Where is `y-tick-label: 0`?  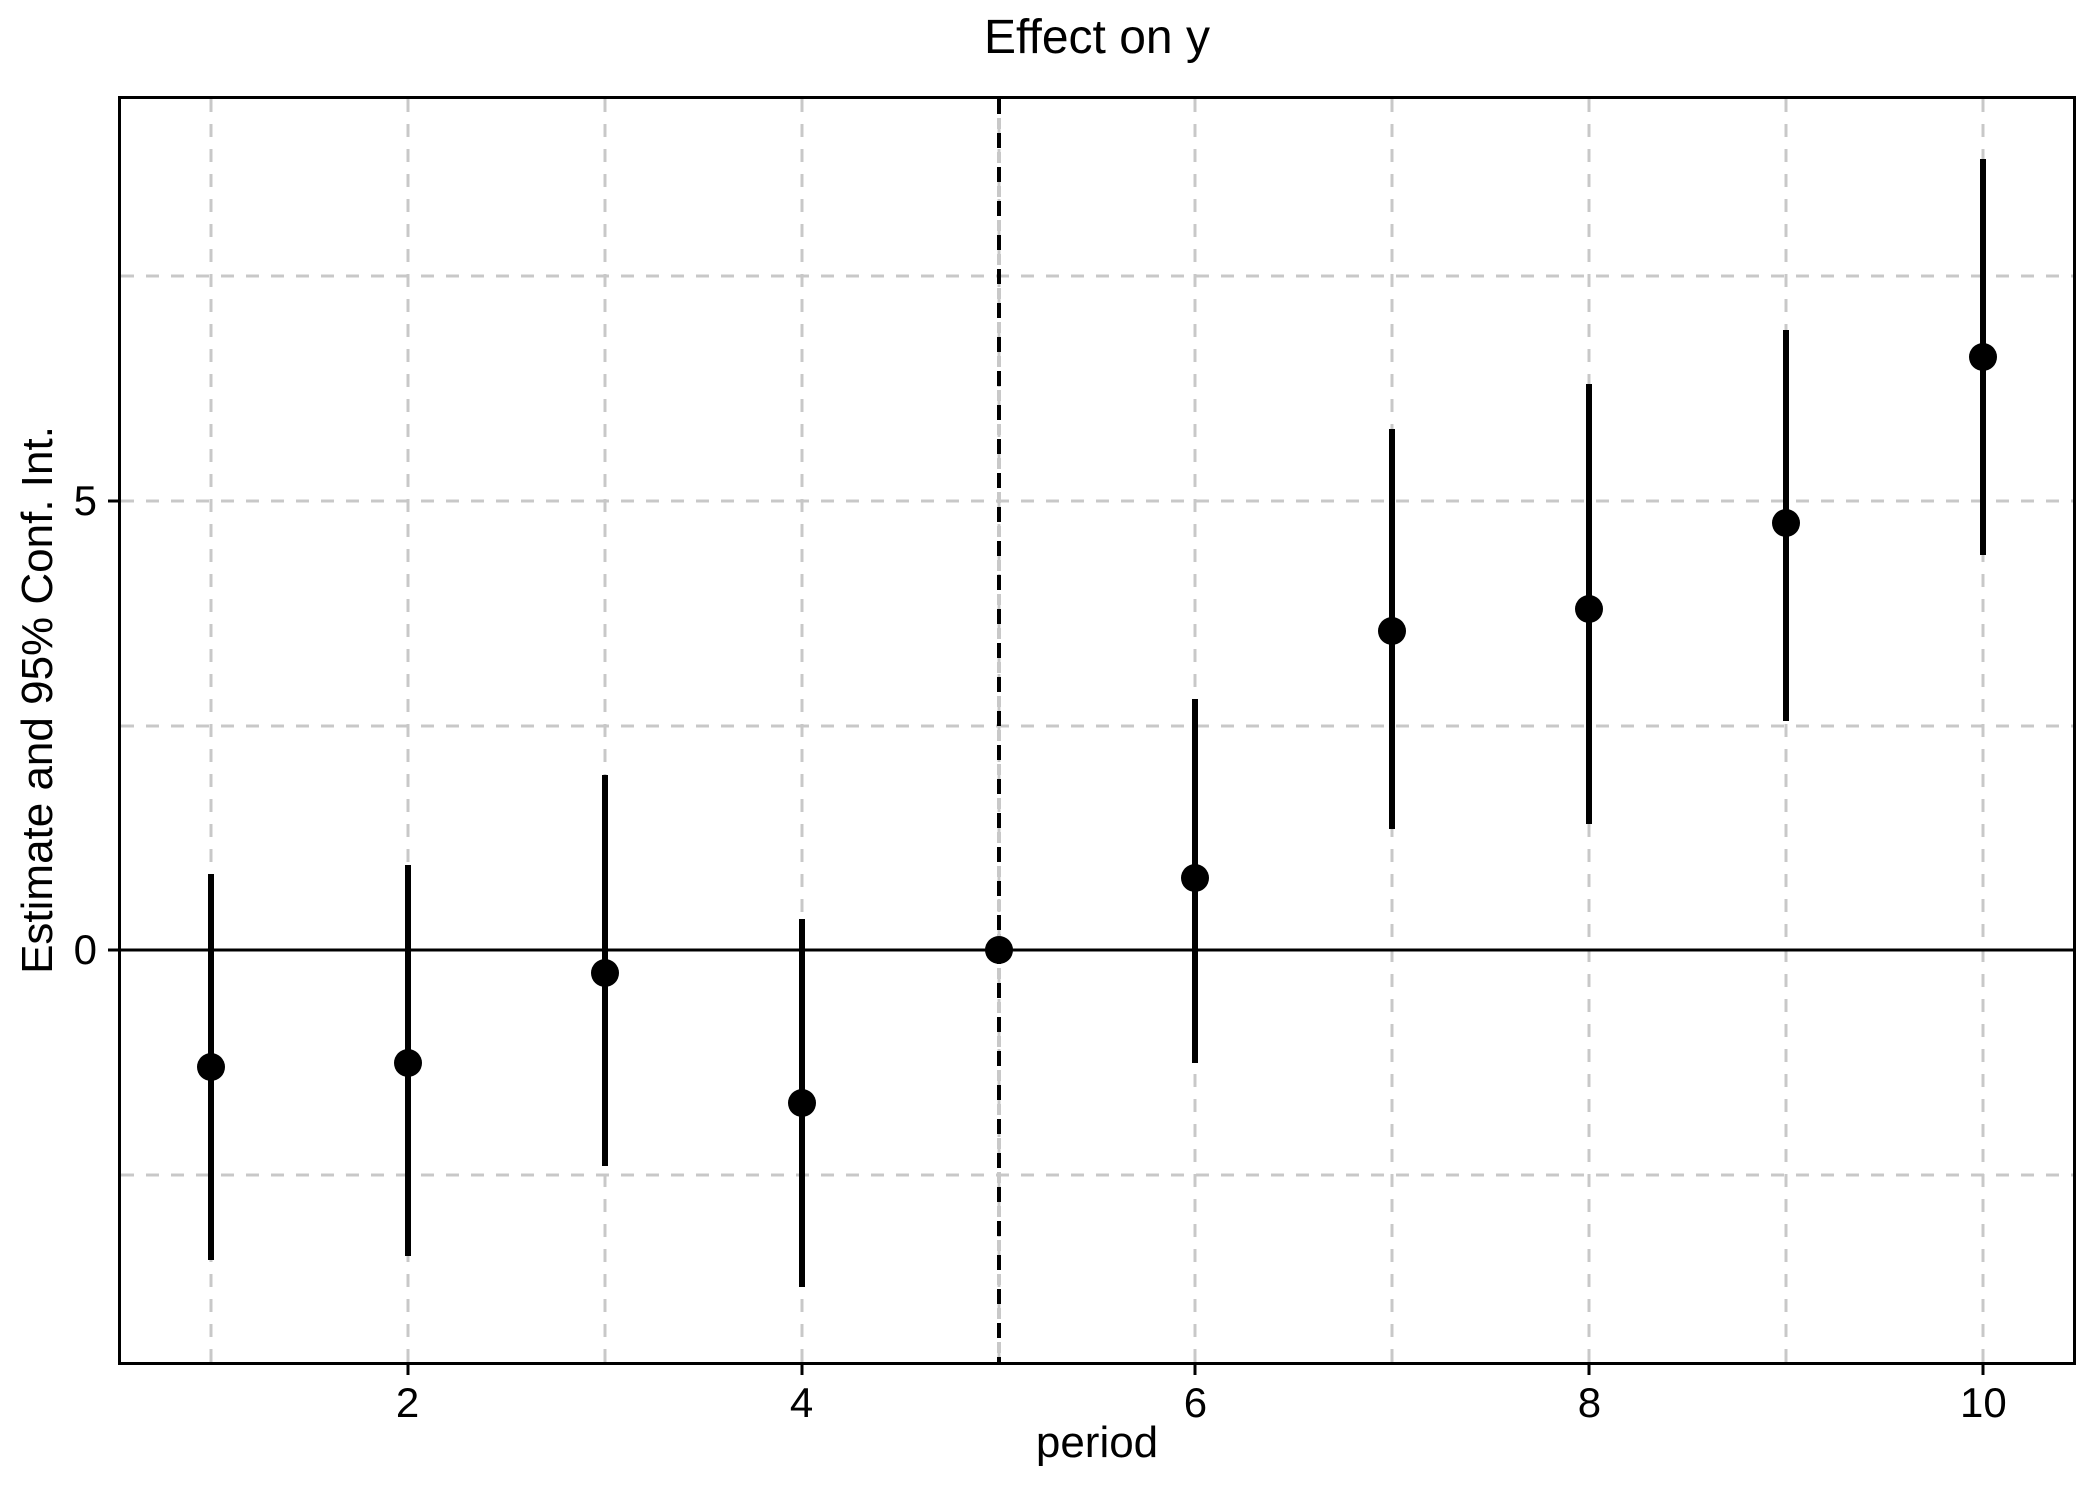
y-tick-label: 0 is located at coordinates (85, 950).